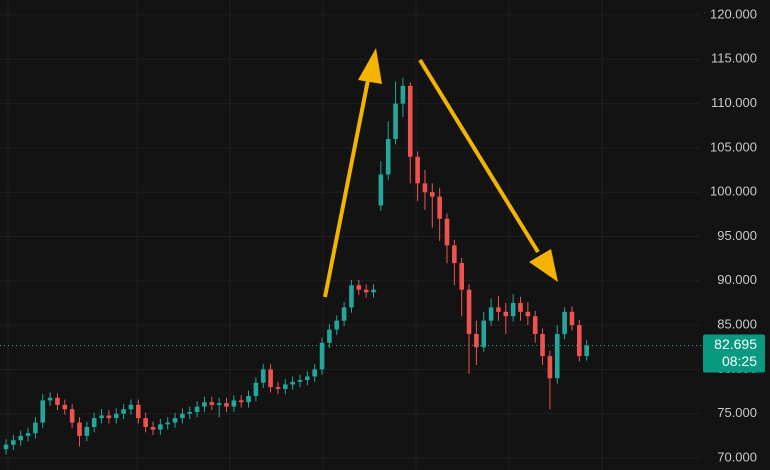 This screenshot has height=470, width=770. What do you see at coordinates (737, 324) in the screenshot?
I see `y-tick-label: 85.000` at bounding box center [737, 324].